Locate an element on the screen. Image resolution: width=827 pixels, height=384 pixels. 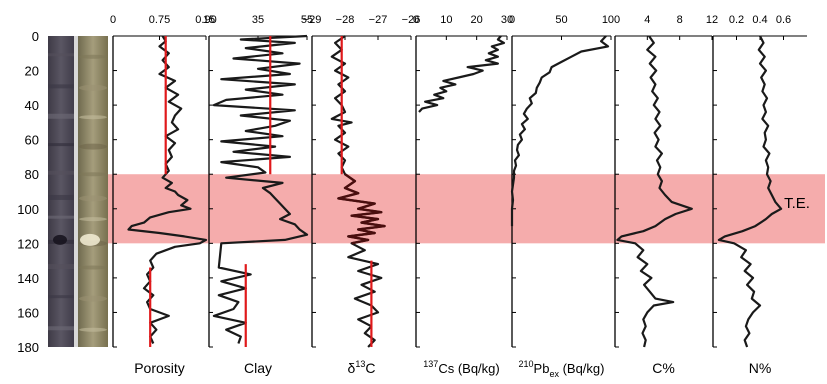
depth-tick-label: 180 is located at coordinates (28, 347).